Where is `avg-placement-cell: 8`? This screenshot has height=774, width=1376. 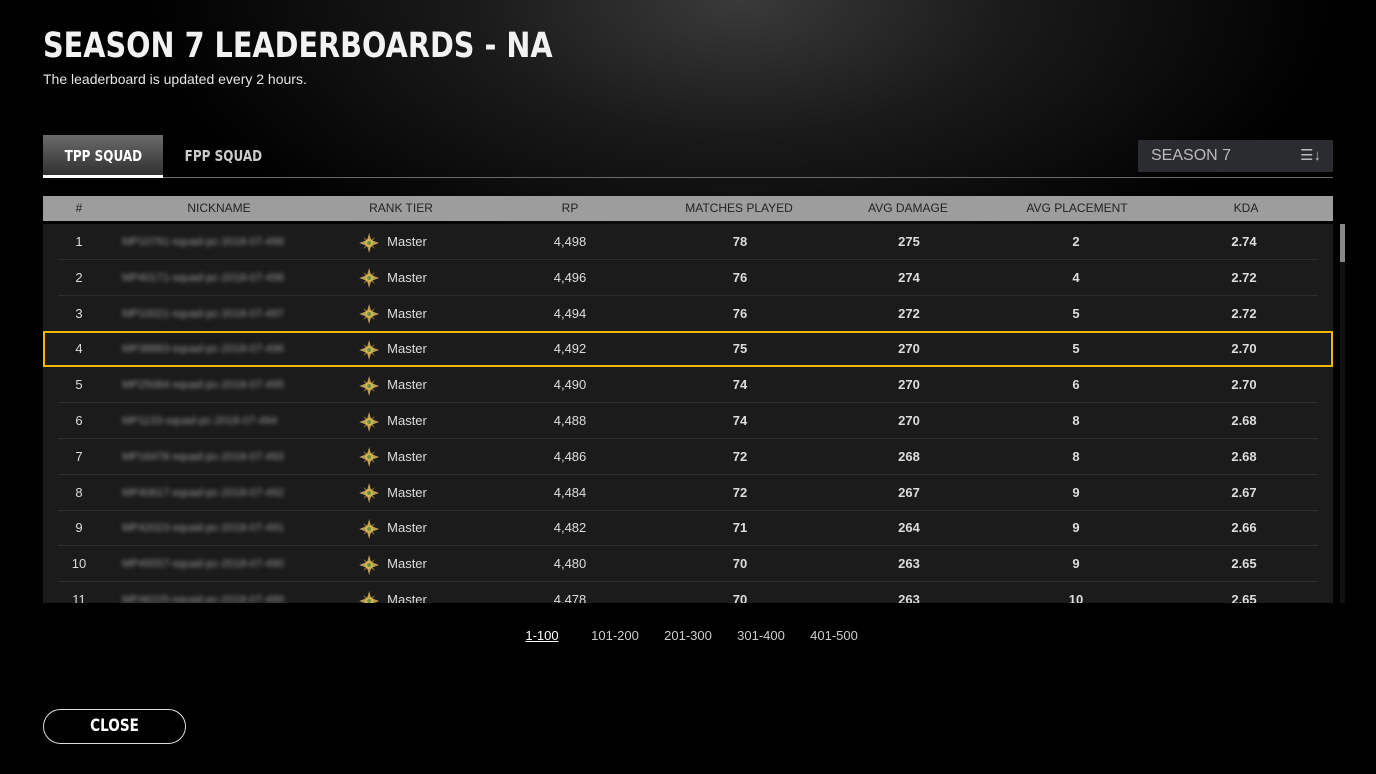
avg-placement-cell: 8 is located at coordinates (1076, 420).